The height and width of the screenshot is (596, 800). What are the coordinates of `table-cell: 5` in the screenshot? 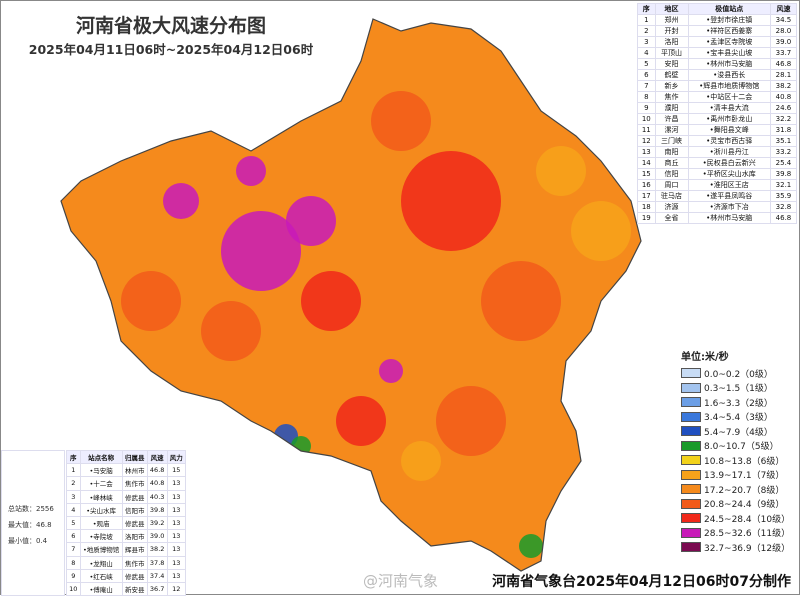 It's located at (646, 64).